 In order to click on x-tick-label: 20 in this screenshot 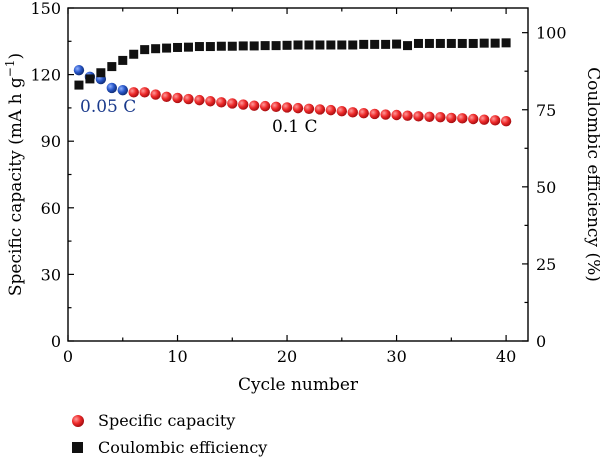, I will do `click(287, 356)`.